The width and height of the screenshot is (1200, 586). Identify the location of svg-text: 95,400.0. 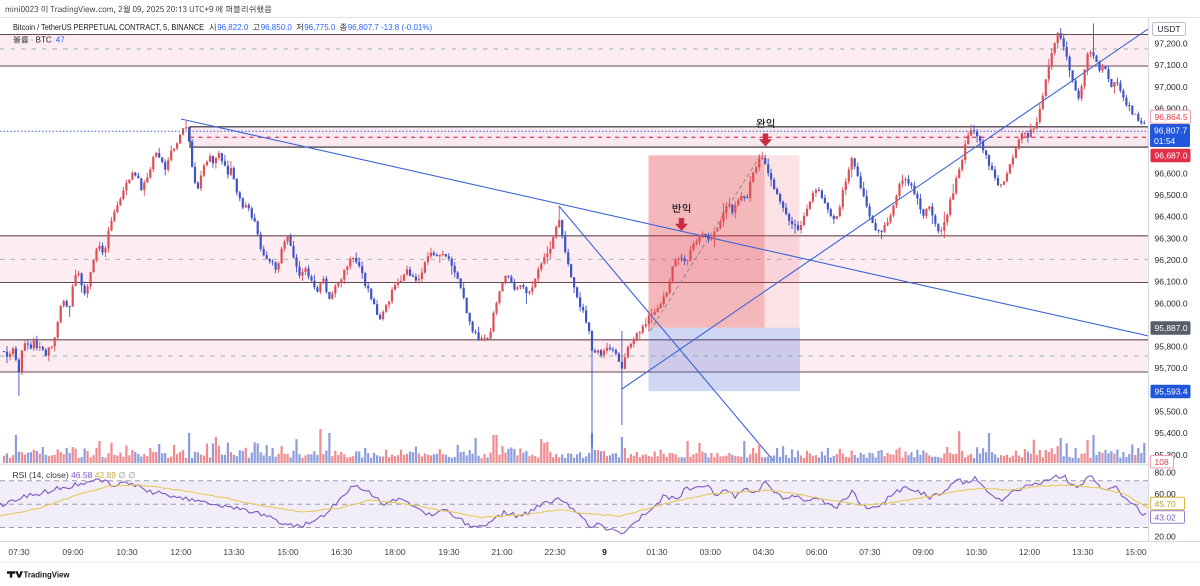
(1171, 433).